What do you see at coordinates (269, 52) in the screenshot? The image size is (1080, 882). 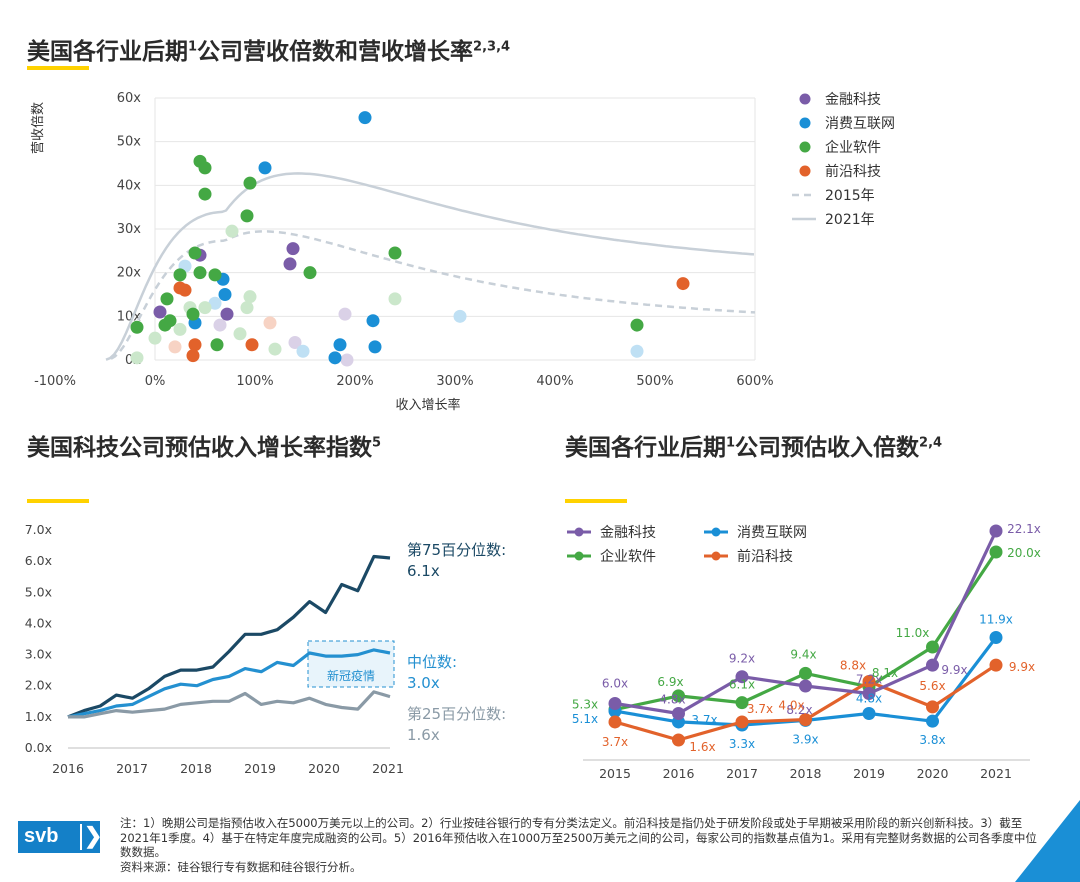 I see `top-chart-title: 美国各行业后期1公司营收倍数和营收增长率2,3,4` at bounding box center [269, 52].